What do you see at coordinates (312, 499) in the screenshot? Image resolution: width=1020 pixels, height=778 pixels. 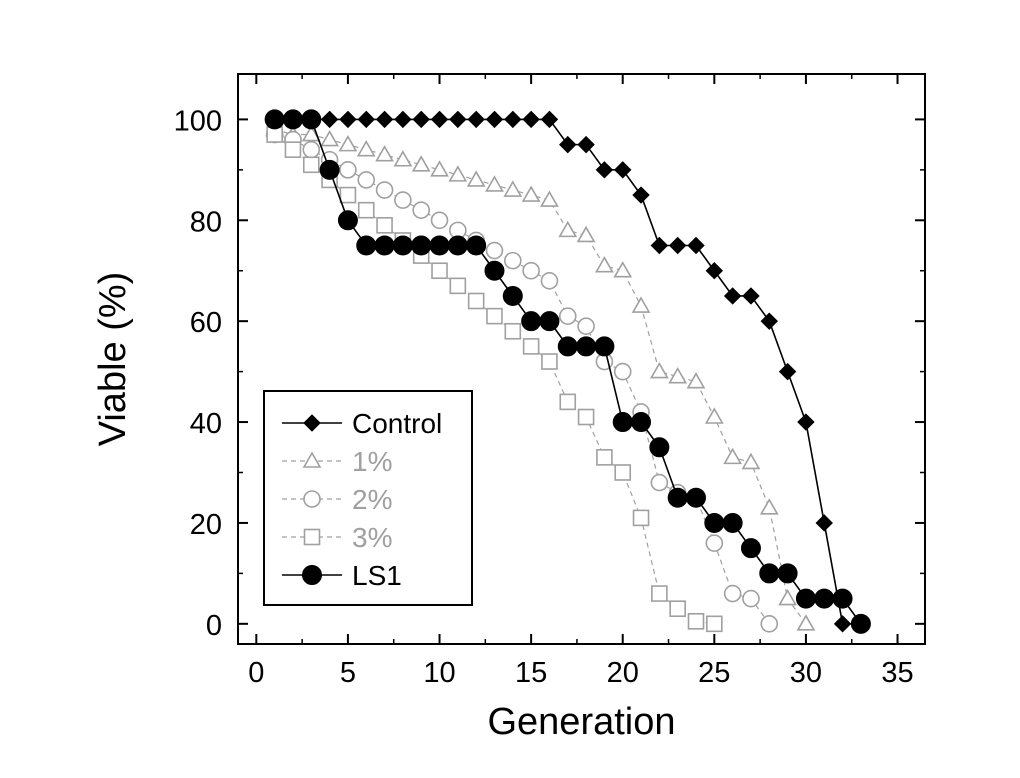 I see `legend-marker-2pct` at bounding box center [312, 499].